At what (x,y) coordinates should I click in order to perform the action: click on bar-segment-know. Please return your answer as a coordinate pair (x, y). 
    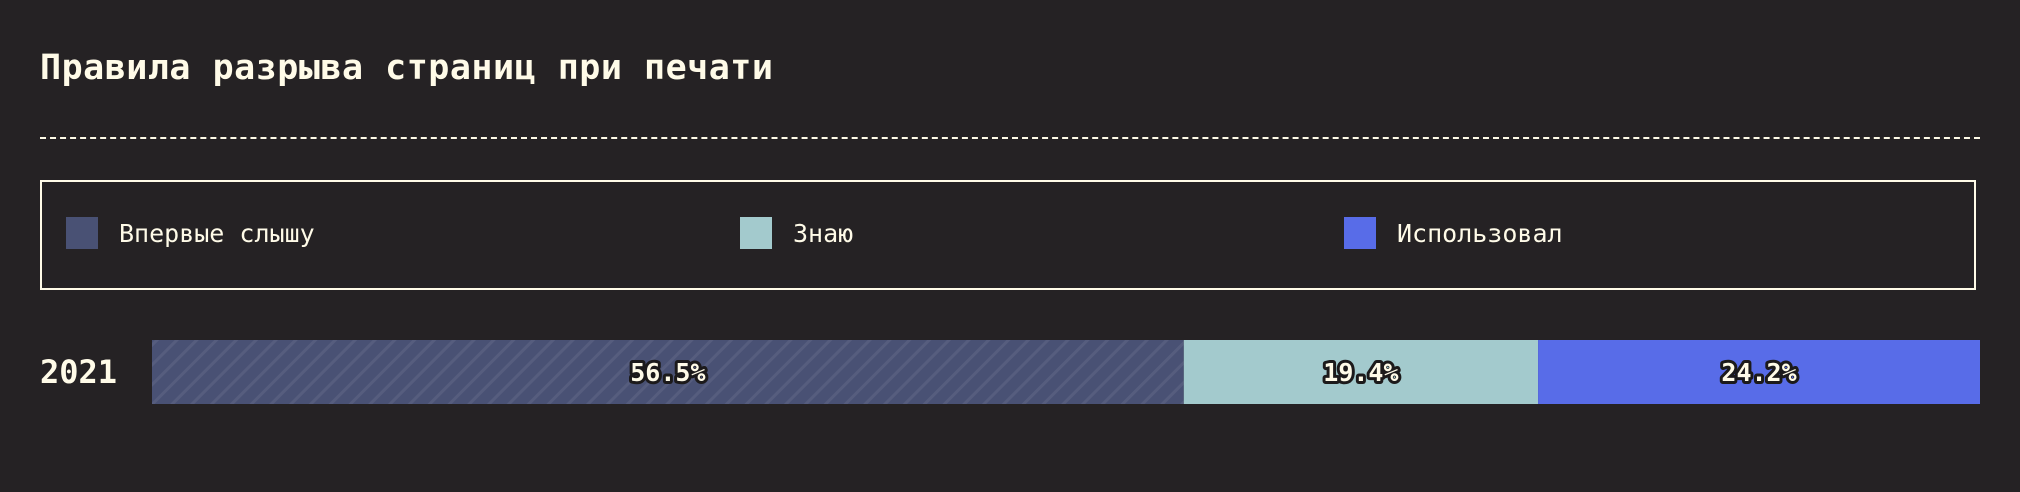
    Looking at the image, I should click on (1361, 372).